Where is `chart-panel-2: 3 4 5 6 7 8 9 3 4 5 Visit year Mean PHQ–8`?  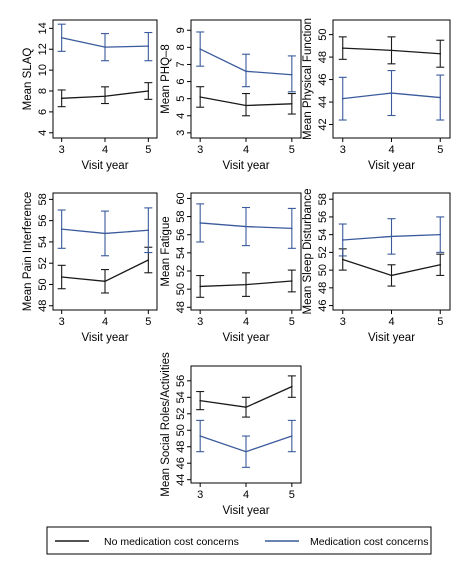
chart-panel-2: 3 4 5 6 7 8 9 3 4 5 Visit year Mean PHQ–8 is located at coordinates (231, 95).